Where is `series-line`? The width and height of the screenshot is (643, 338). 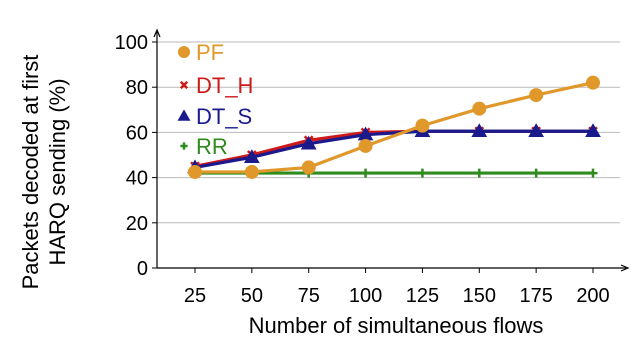
series-line is located at coordinates (393, 149).